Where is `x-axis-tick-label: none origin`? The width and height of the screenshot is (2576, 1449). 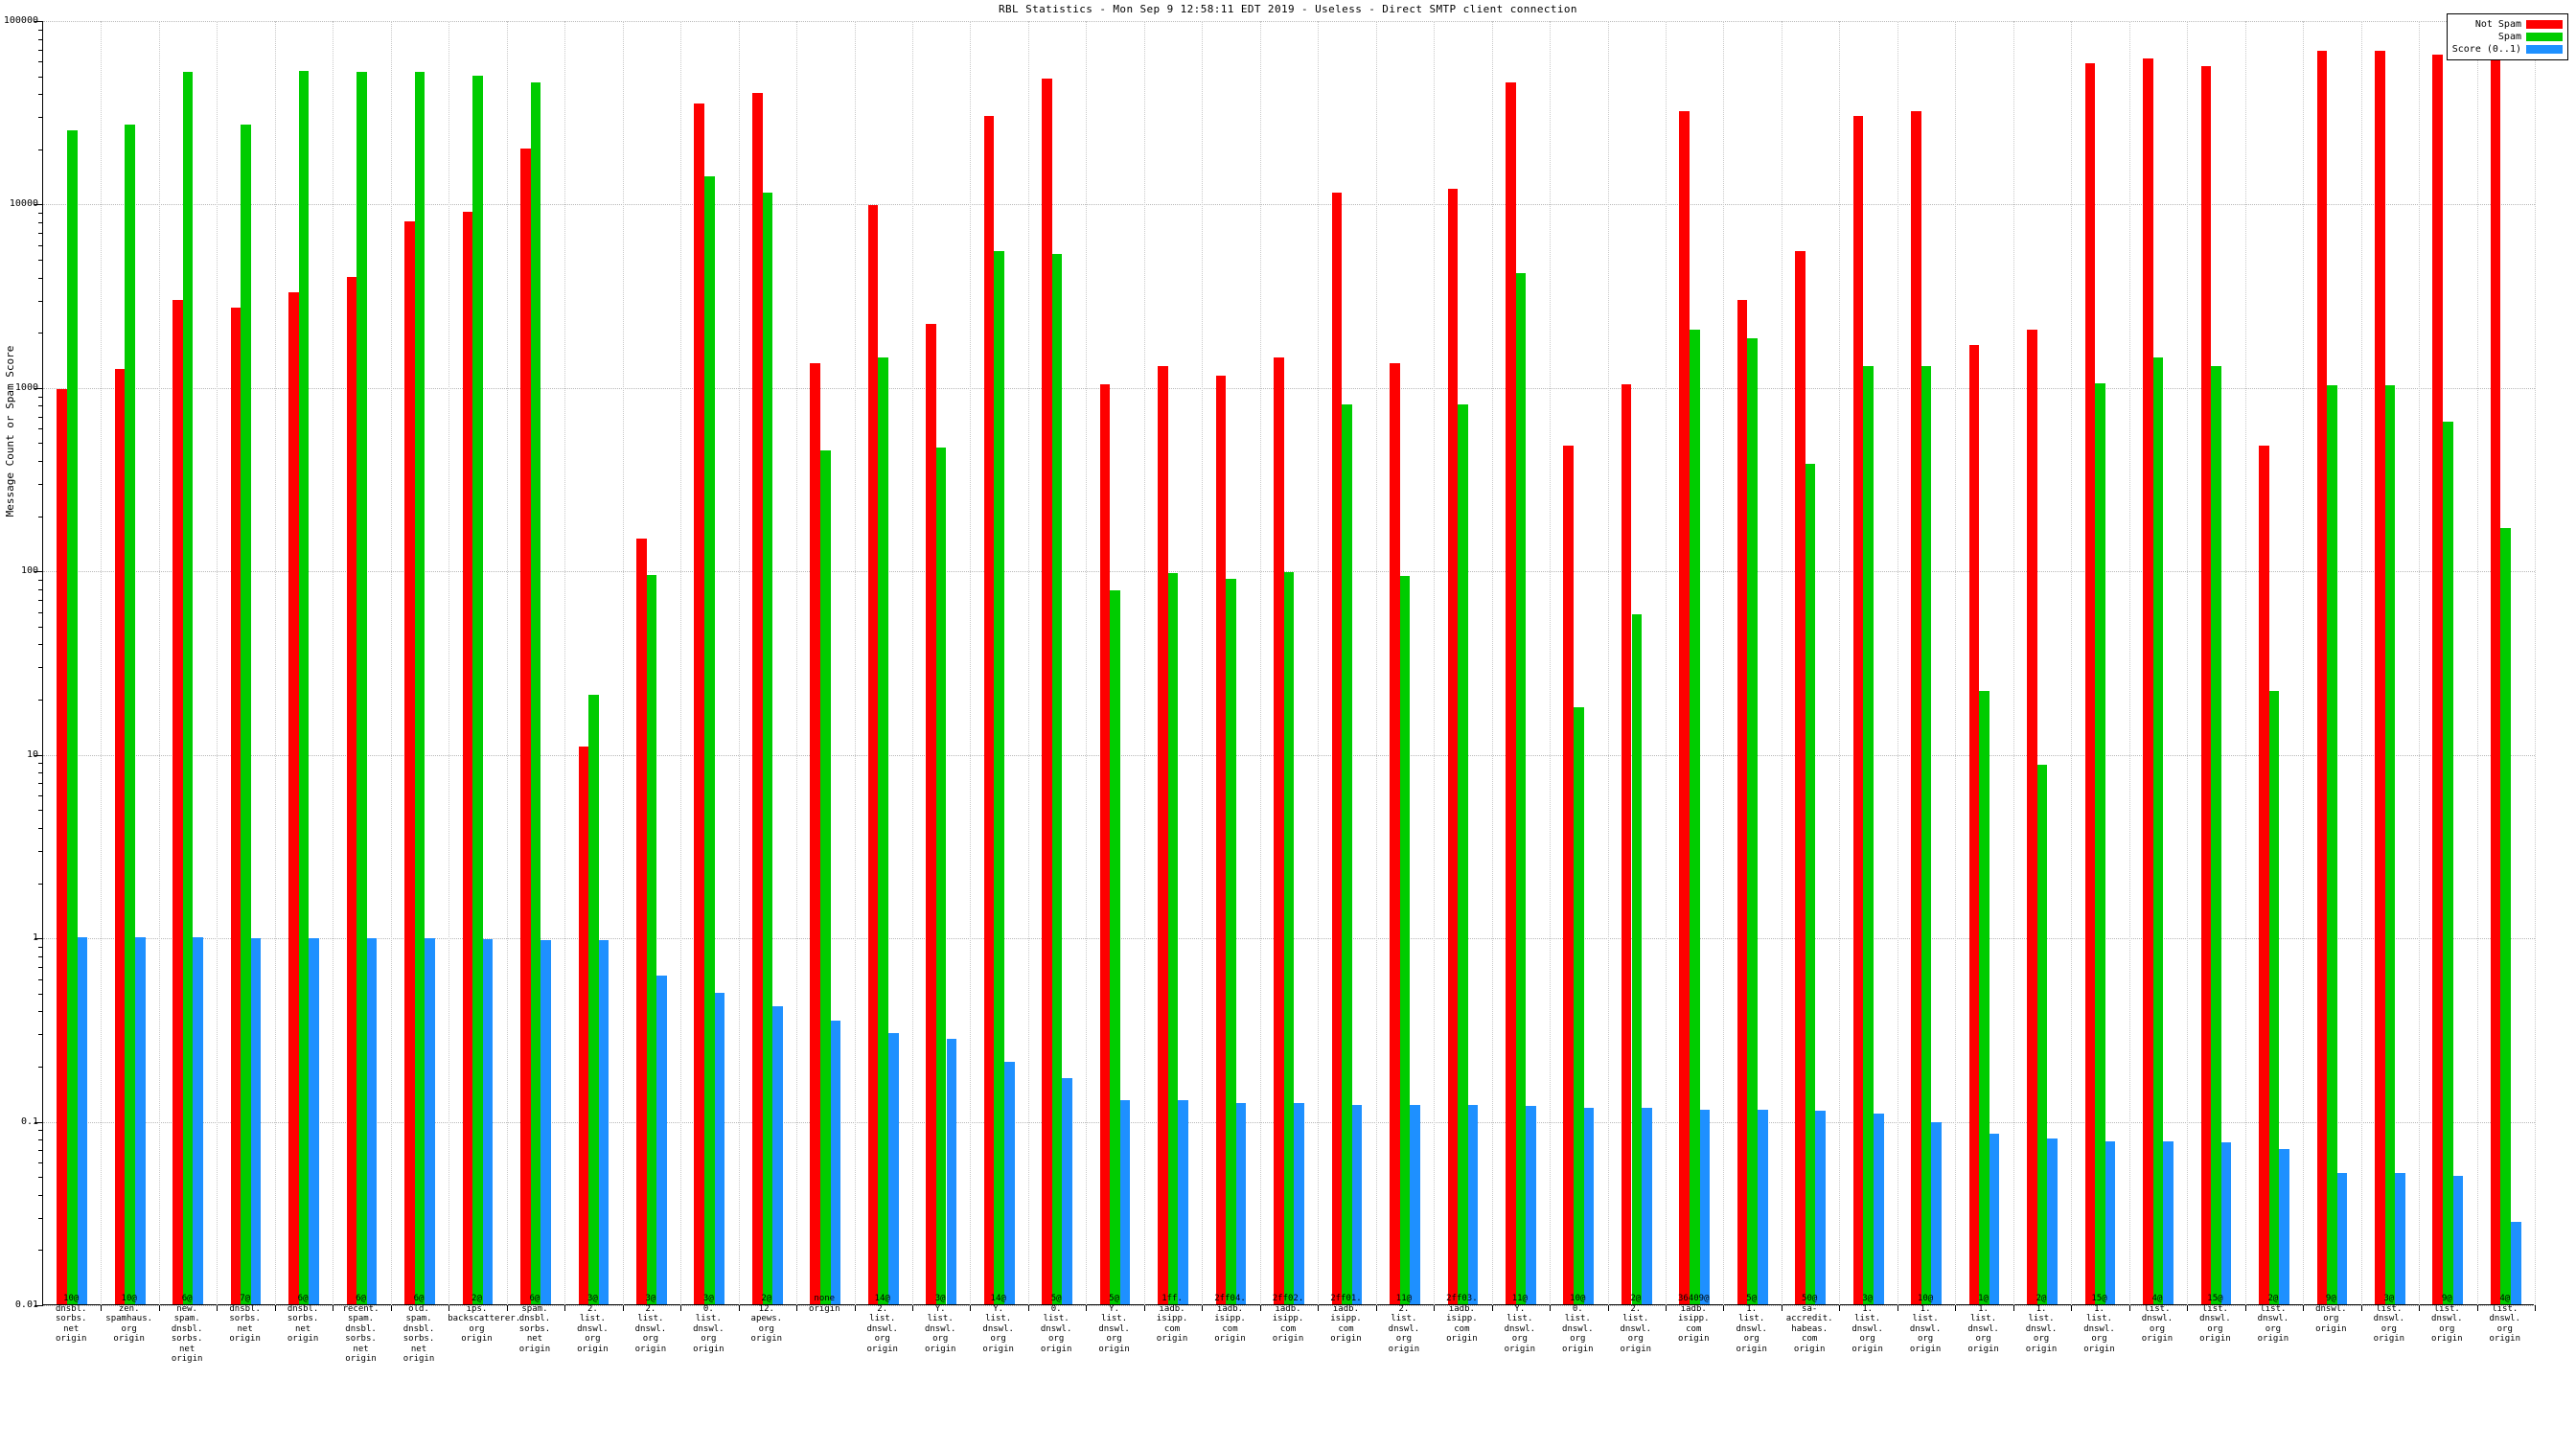 x-axis-tick-label: none origin is located at coordinates (824, 1304).